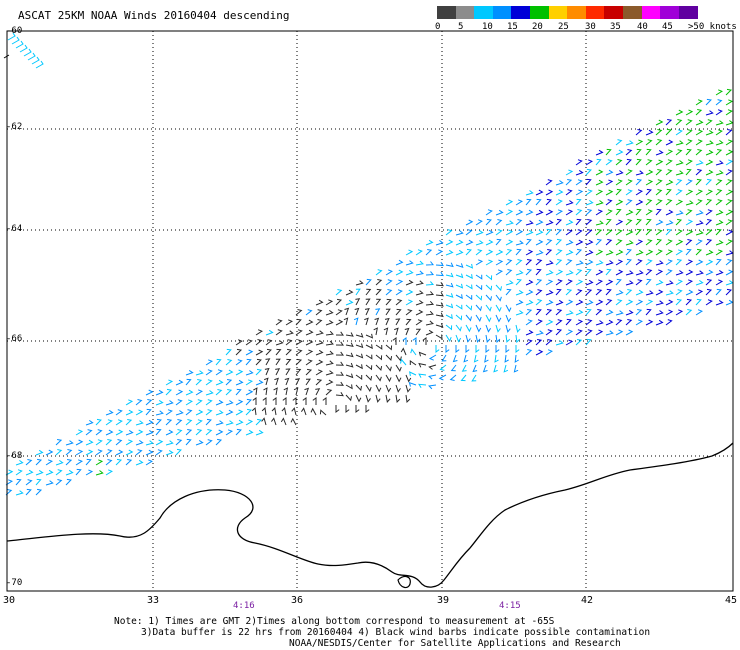  Describe the element at coordinates (487, 27) in the screenshot. I see `colorbar-label-2: 10` at that location.